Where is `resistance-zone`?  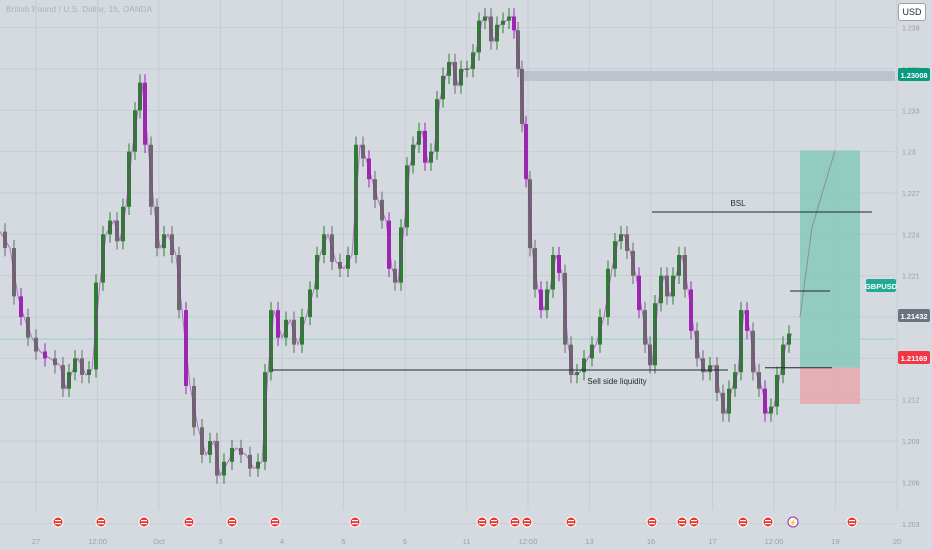
resistance-zone is located at coordinates (707, 76).